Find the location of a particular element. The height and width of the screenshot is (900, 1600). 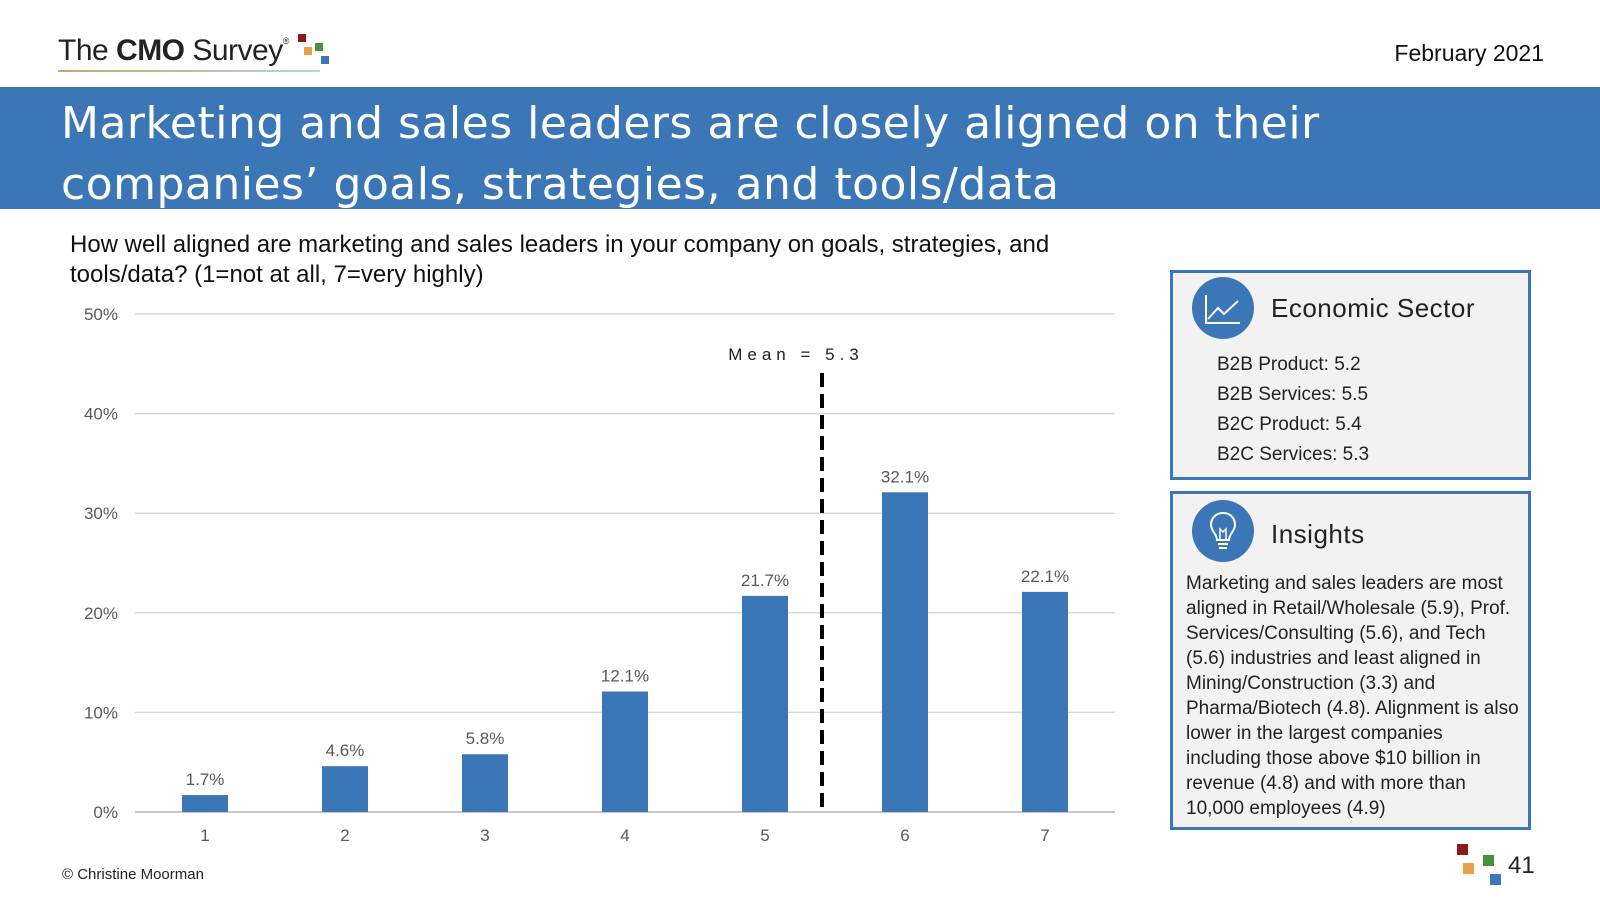

y-tick-label: 10% is located at coordinates (101, 712).